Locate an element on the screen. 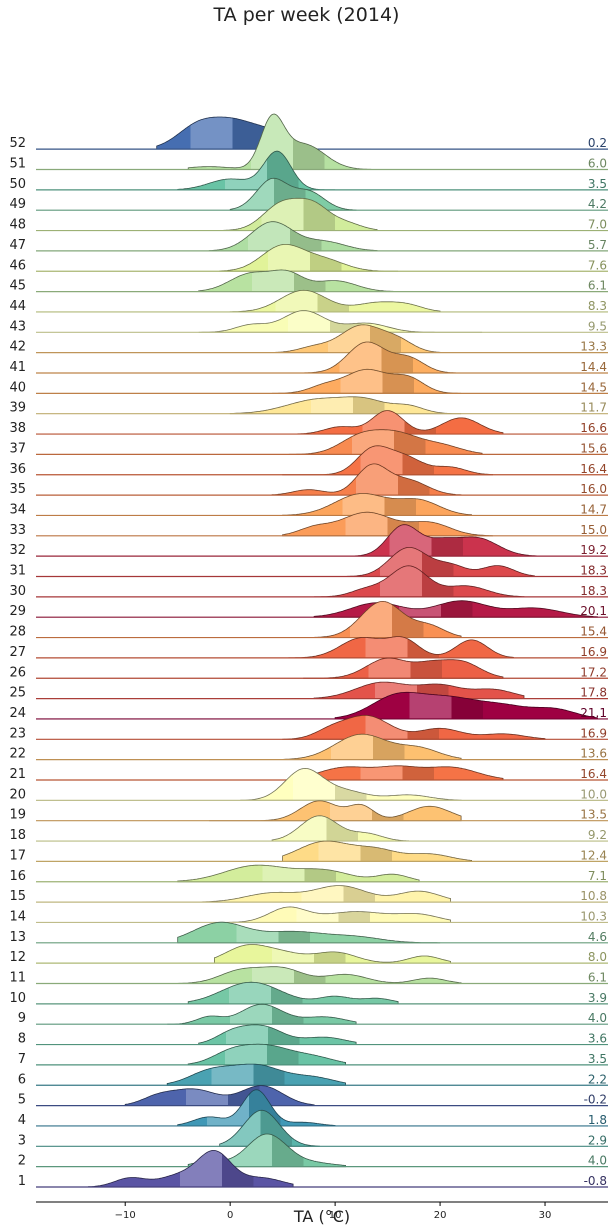  mean-label: 4.2 is located at coordinates (597, 204).